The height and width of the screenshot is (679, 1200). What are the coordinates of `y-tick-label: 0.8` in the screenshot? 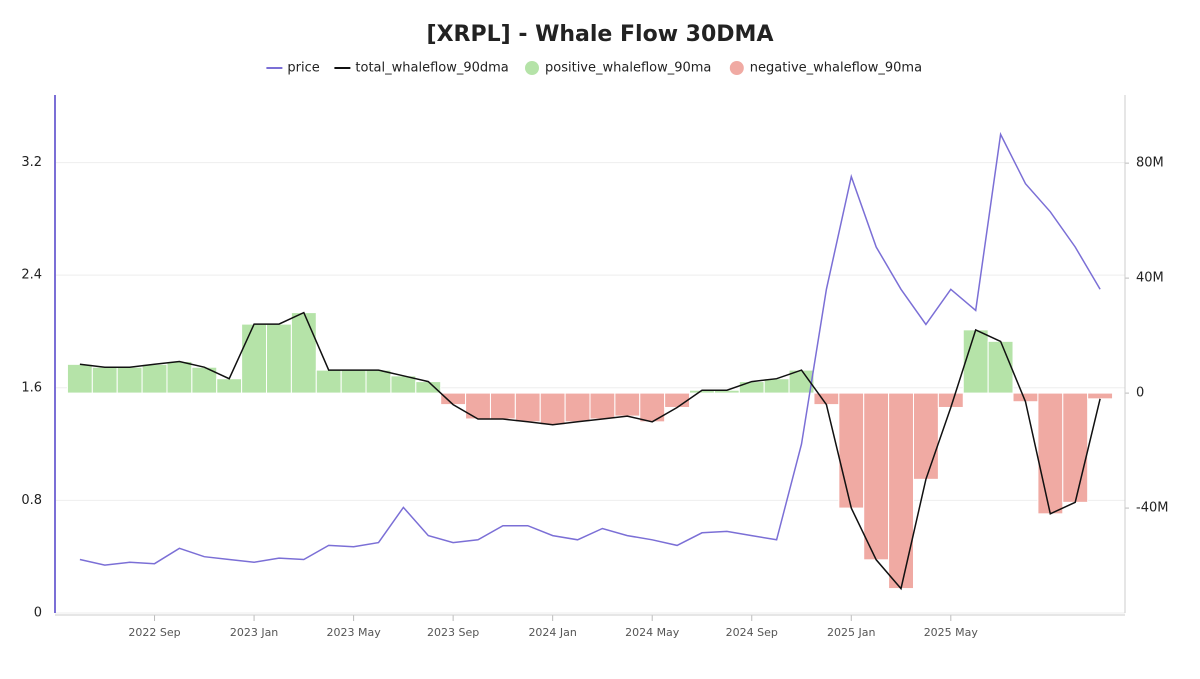 It's located at (31, 500).